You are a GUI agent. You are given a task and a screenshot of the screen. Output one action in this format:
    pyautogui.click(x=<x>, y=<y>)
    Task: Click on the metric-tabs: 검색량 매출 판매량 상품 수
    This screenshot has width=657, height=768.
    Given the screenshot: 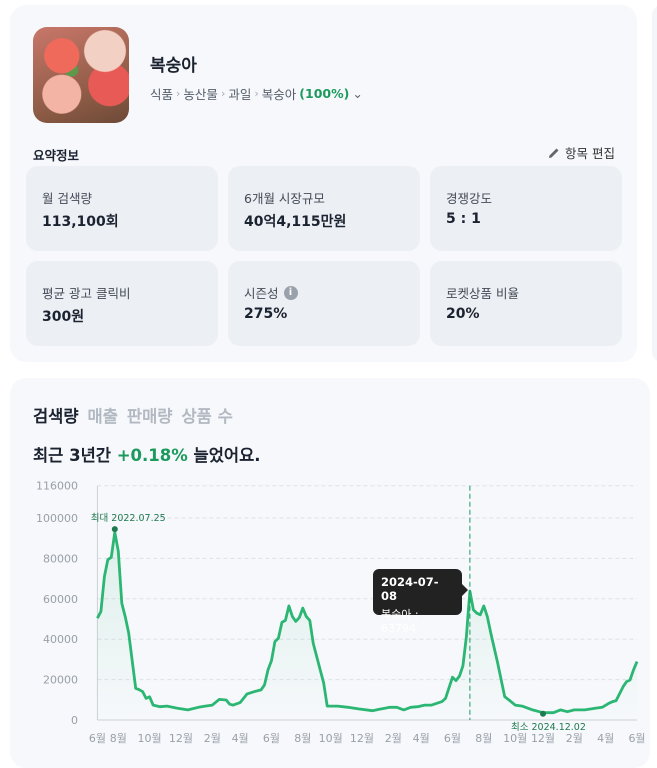 What is the action you would take?
    pyautogui.click(x=133, y=415)
    